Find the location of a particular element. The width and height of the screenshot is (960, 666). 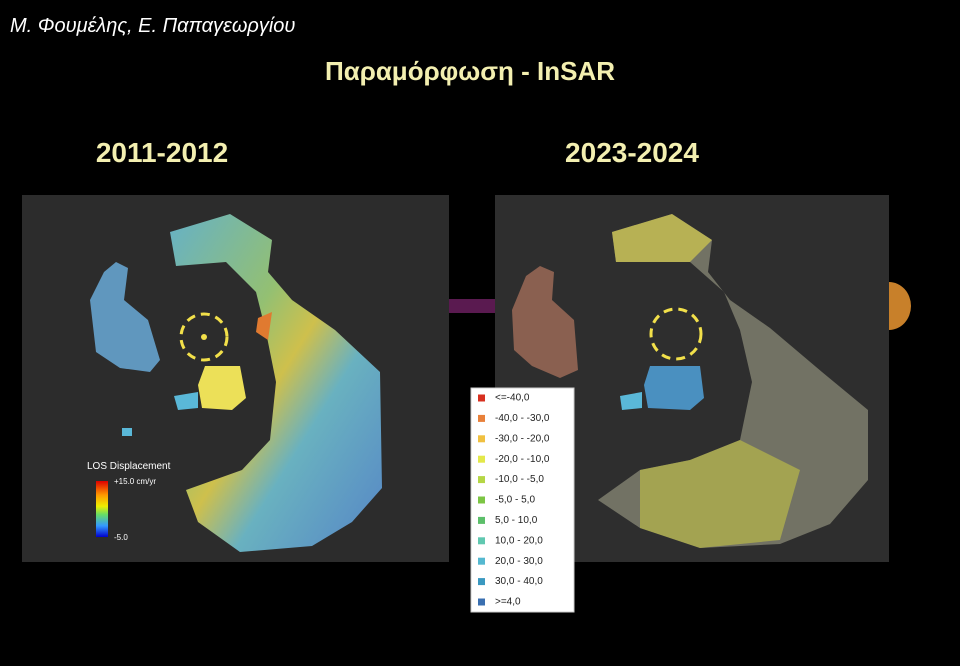

legend-label: -5,0 - 5,0 is located at coordinates (515, 500).